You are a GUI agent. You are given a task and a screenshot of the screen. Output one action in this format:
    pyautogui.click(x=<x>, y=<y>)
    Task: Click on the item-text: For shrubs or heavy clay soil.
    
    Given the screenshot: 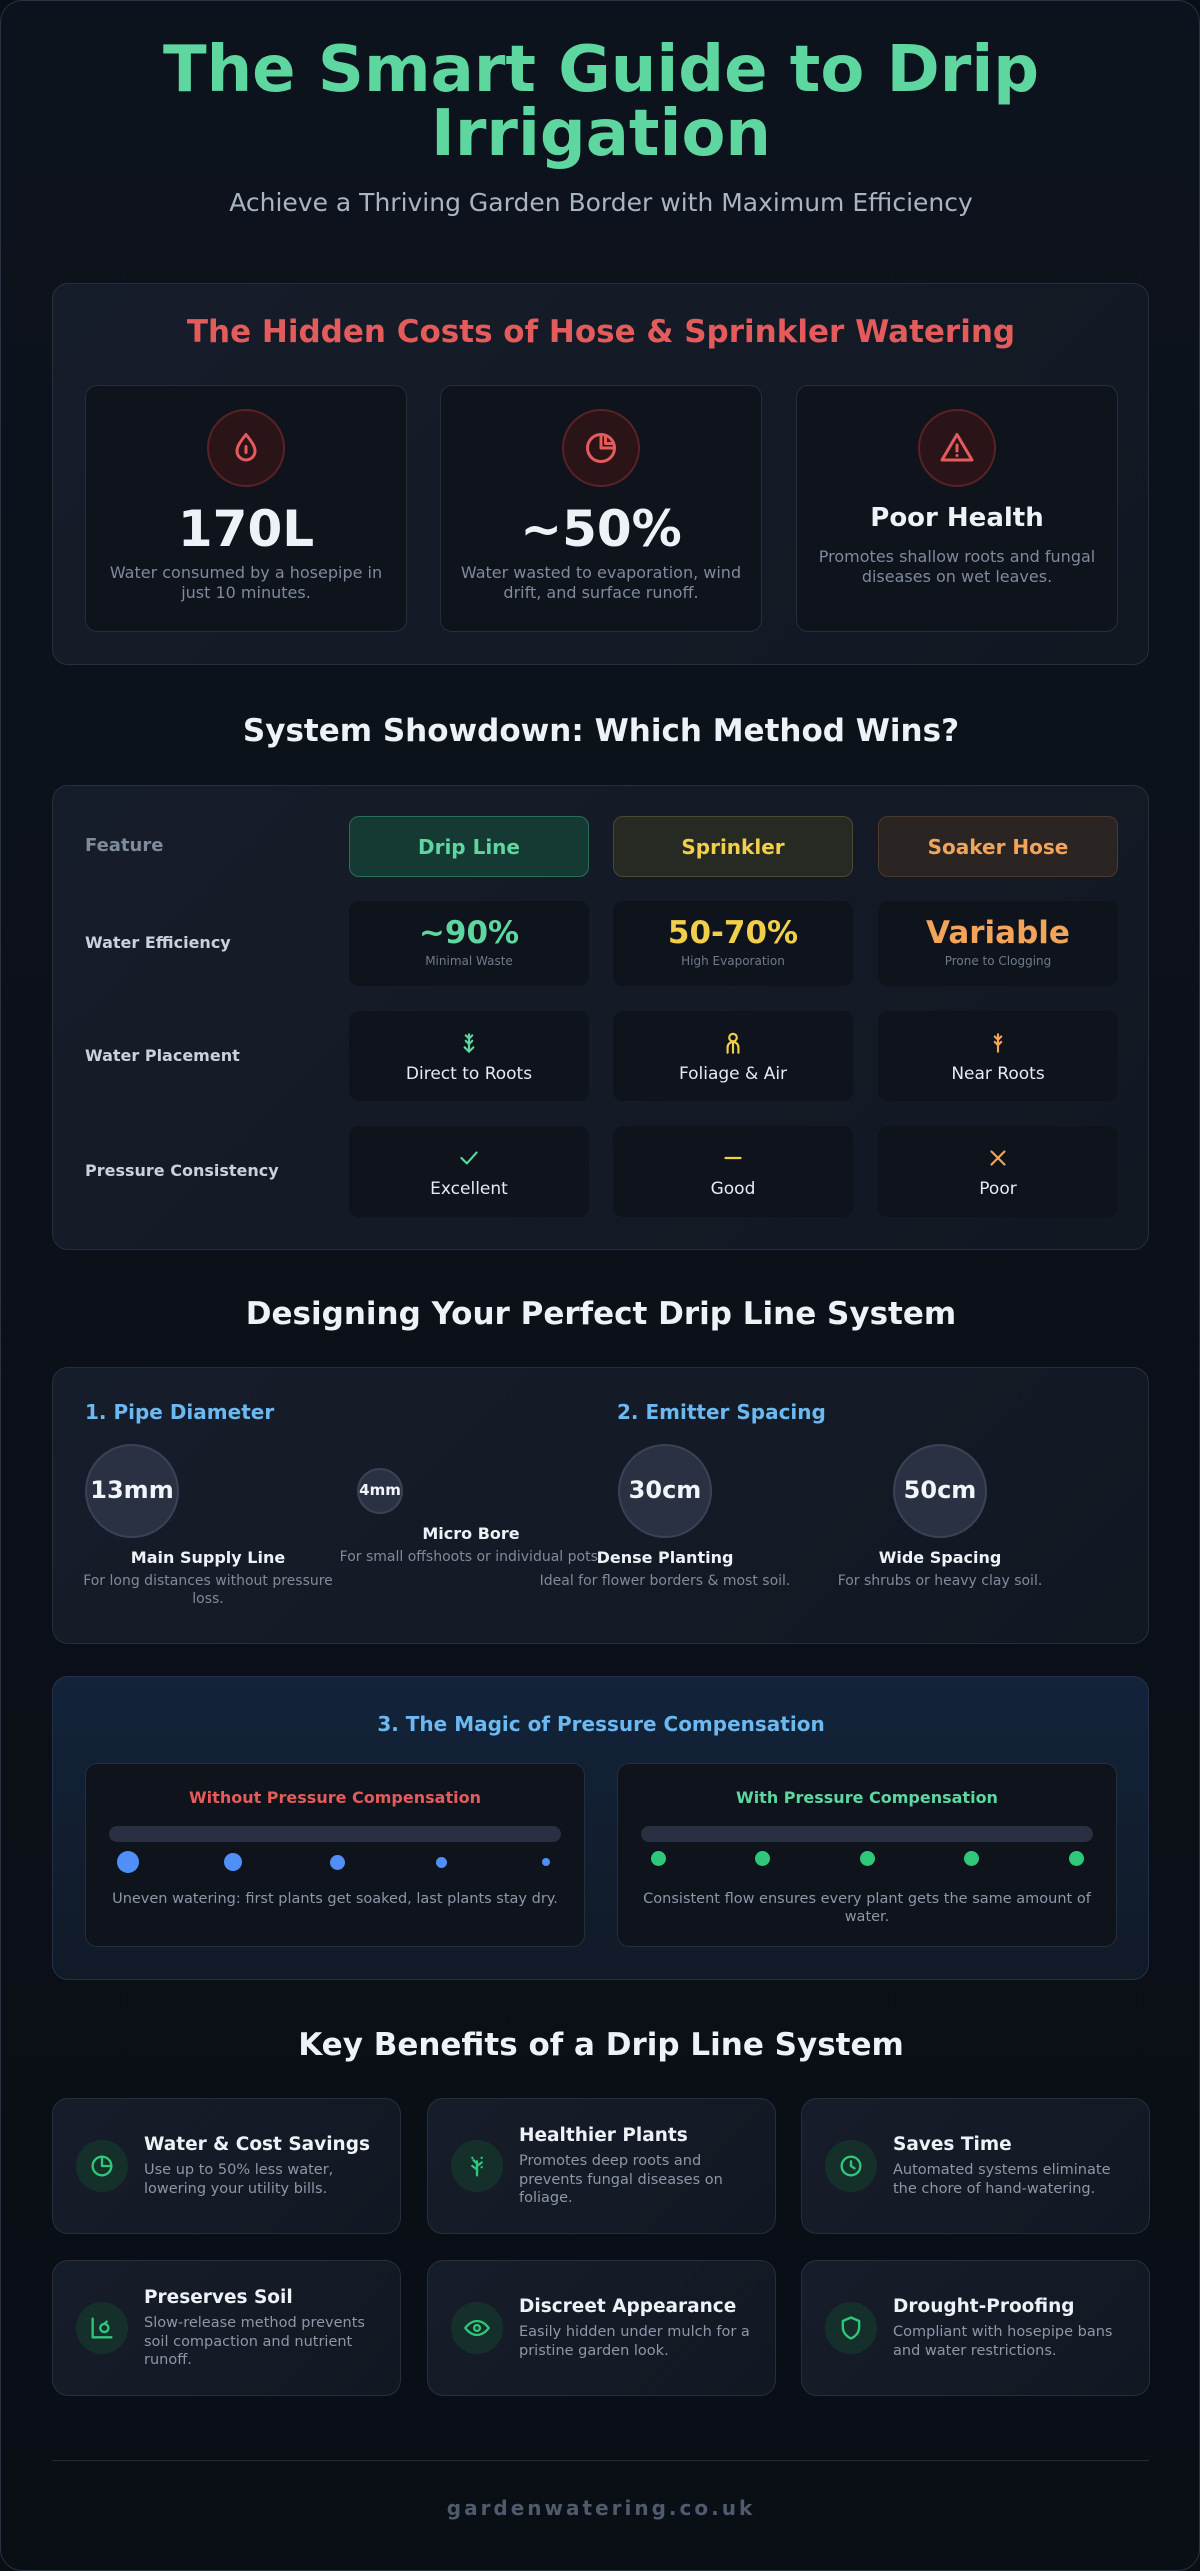 What is the action you would take?
    pyautogui.click(x=940, y=1580)
    